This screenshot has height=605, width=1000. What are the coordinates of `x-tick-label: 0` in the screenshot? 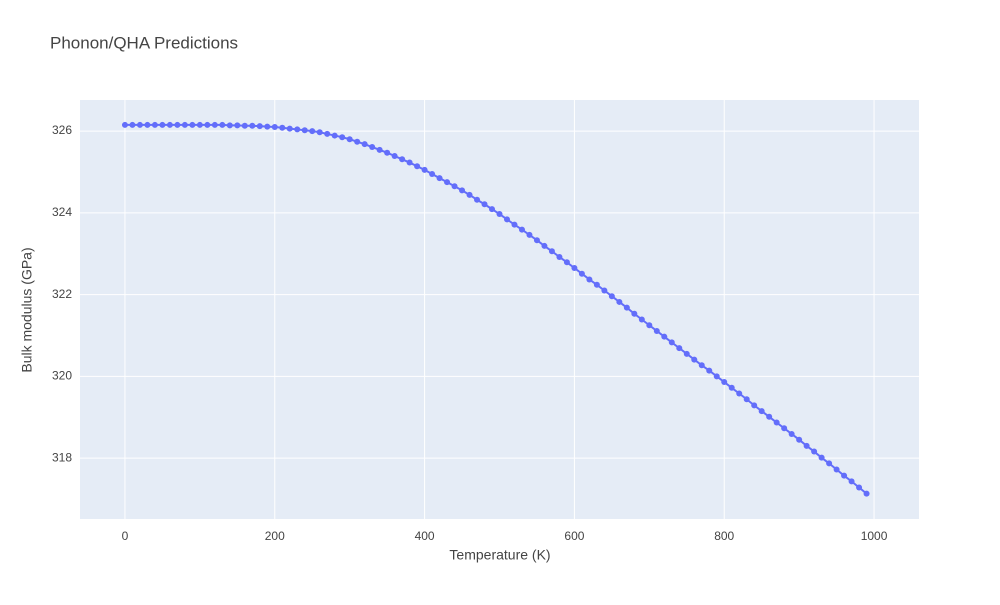 It's located at (125, 536).